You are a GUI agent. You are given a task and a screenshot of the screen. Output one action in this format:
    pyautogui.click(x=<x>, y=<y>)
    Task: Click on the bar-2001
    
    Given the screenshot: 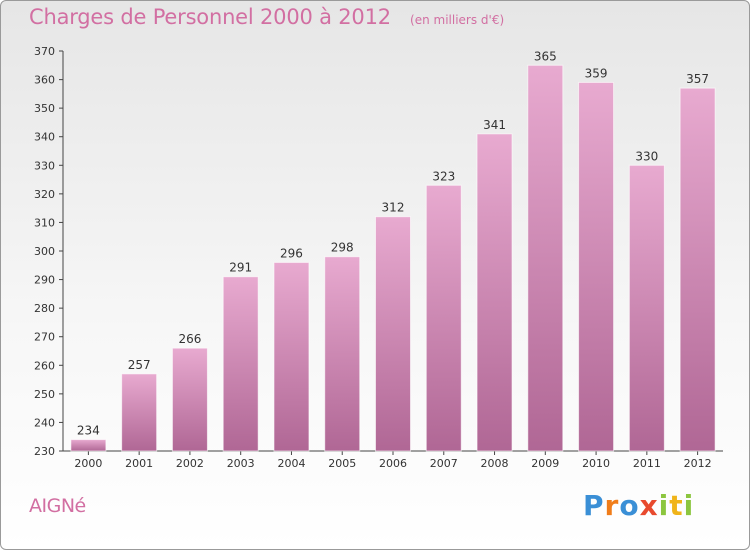 What is the action you would take?
    pyautogui.click(x=139, y=412)
    